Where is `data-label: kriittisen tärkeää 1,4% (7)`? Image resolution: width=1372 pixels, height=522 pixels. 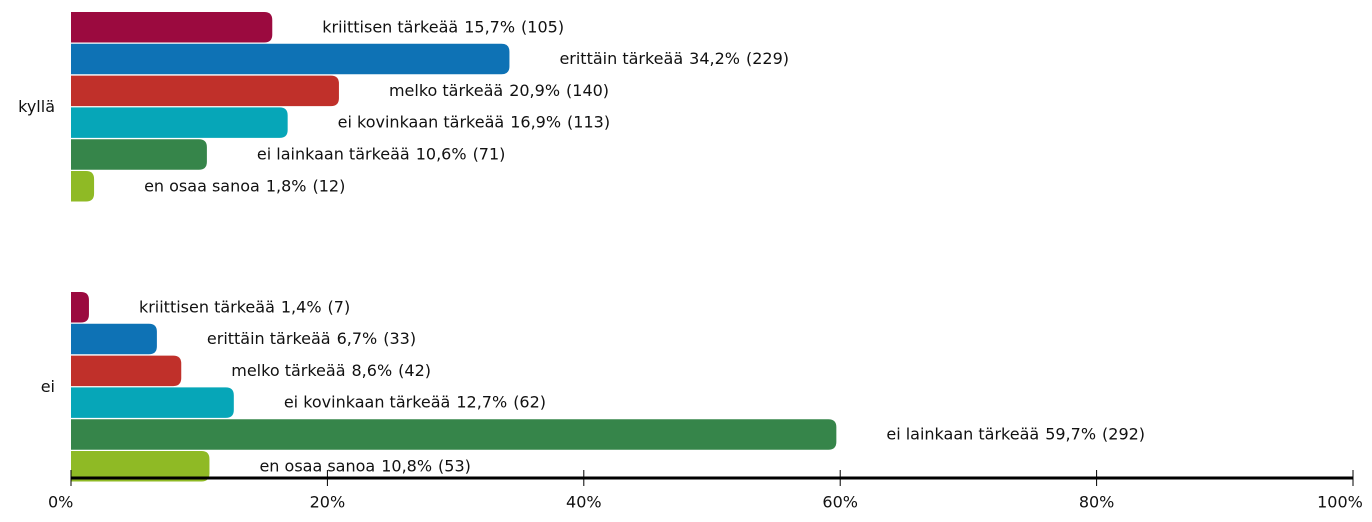
data-label: kriittisen tärkeää 1,4% (7) is located at coordinates (244, 306).